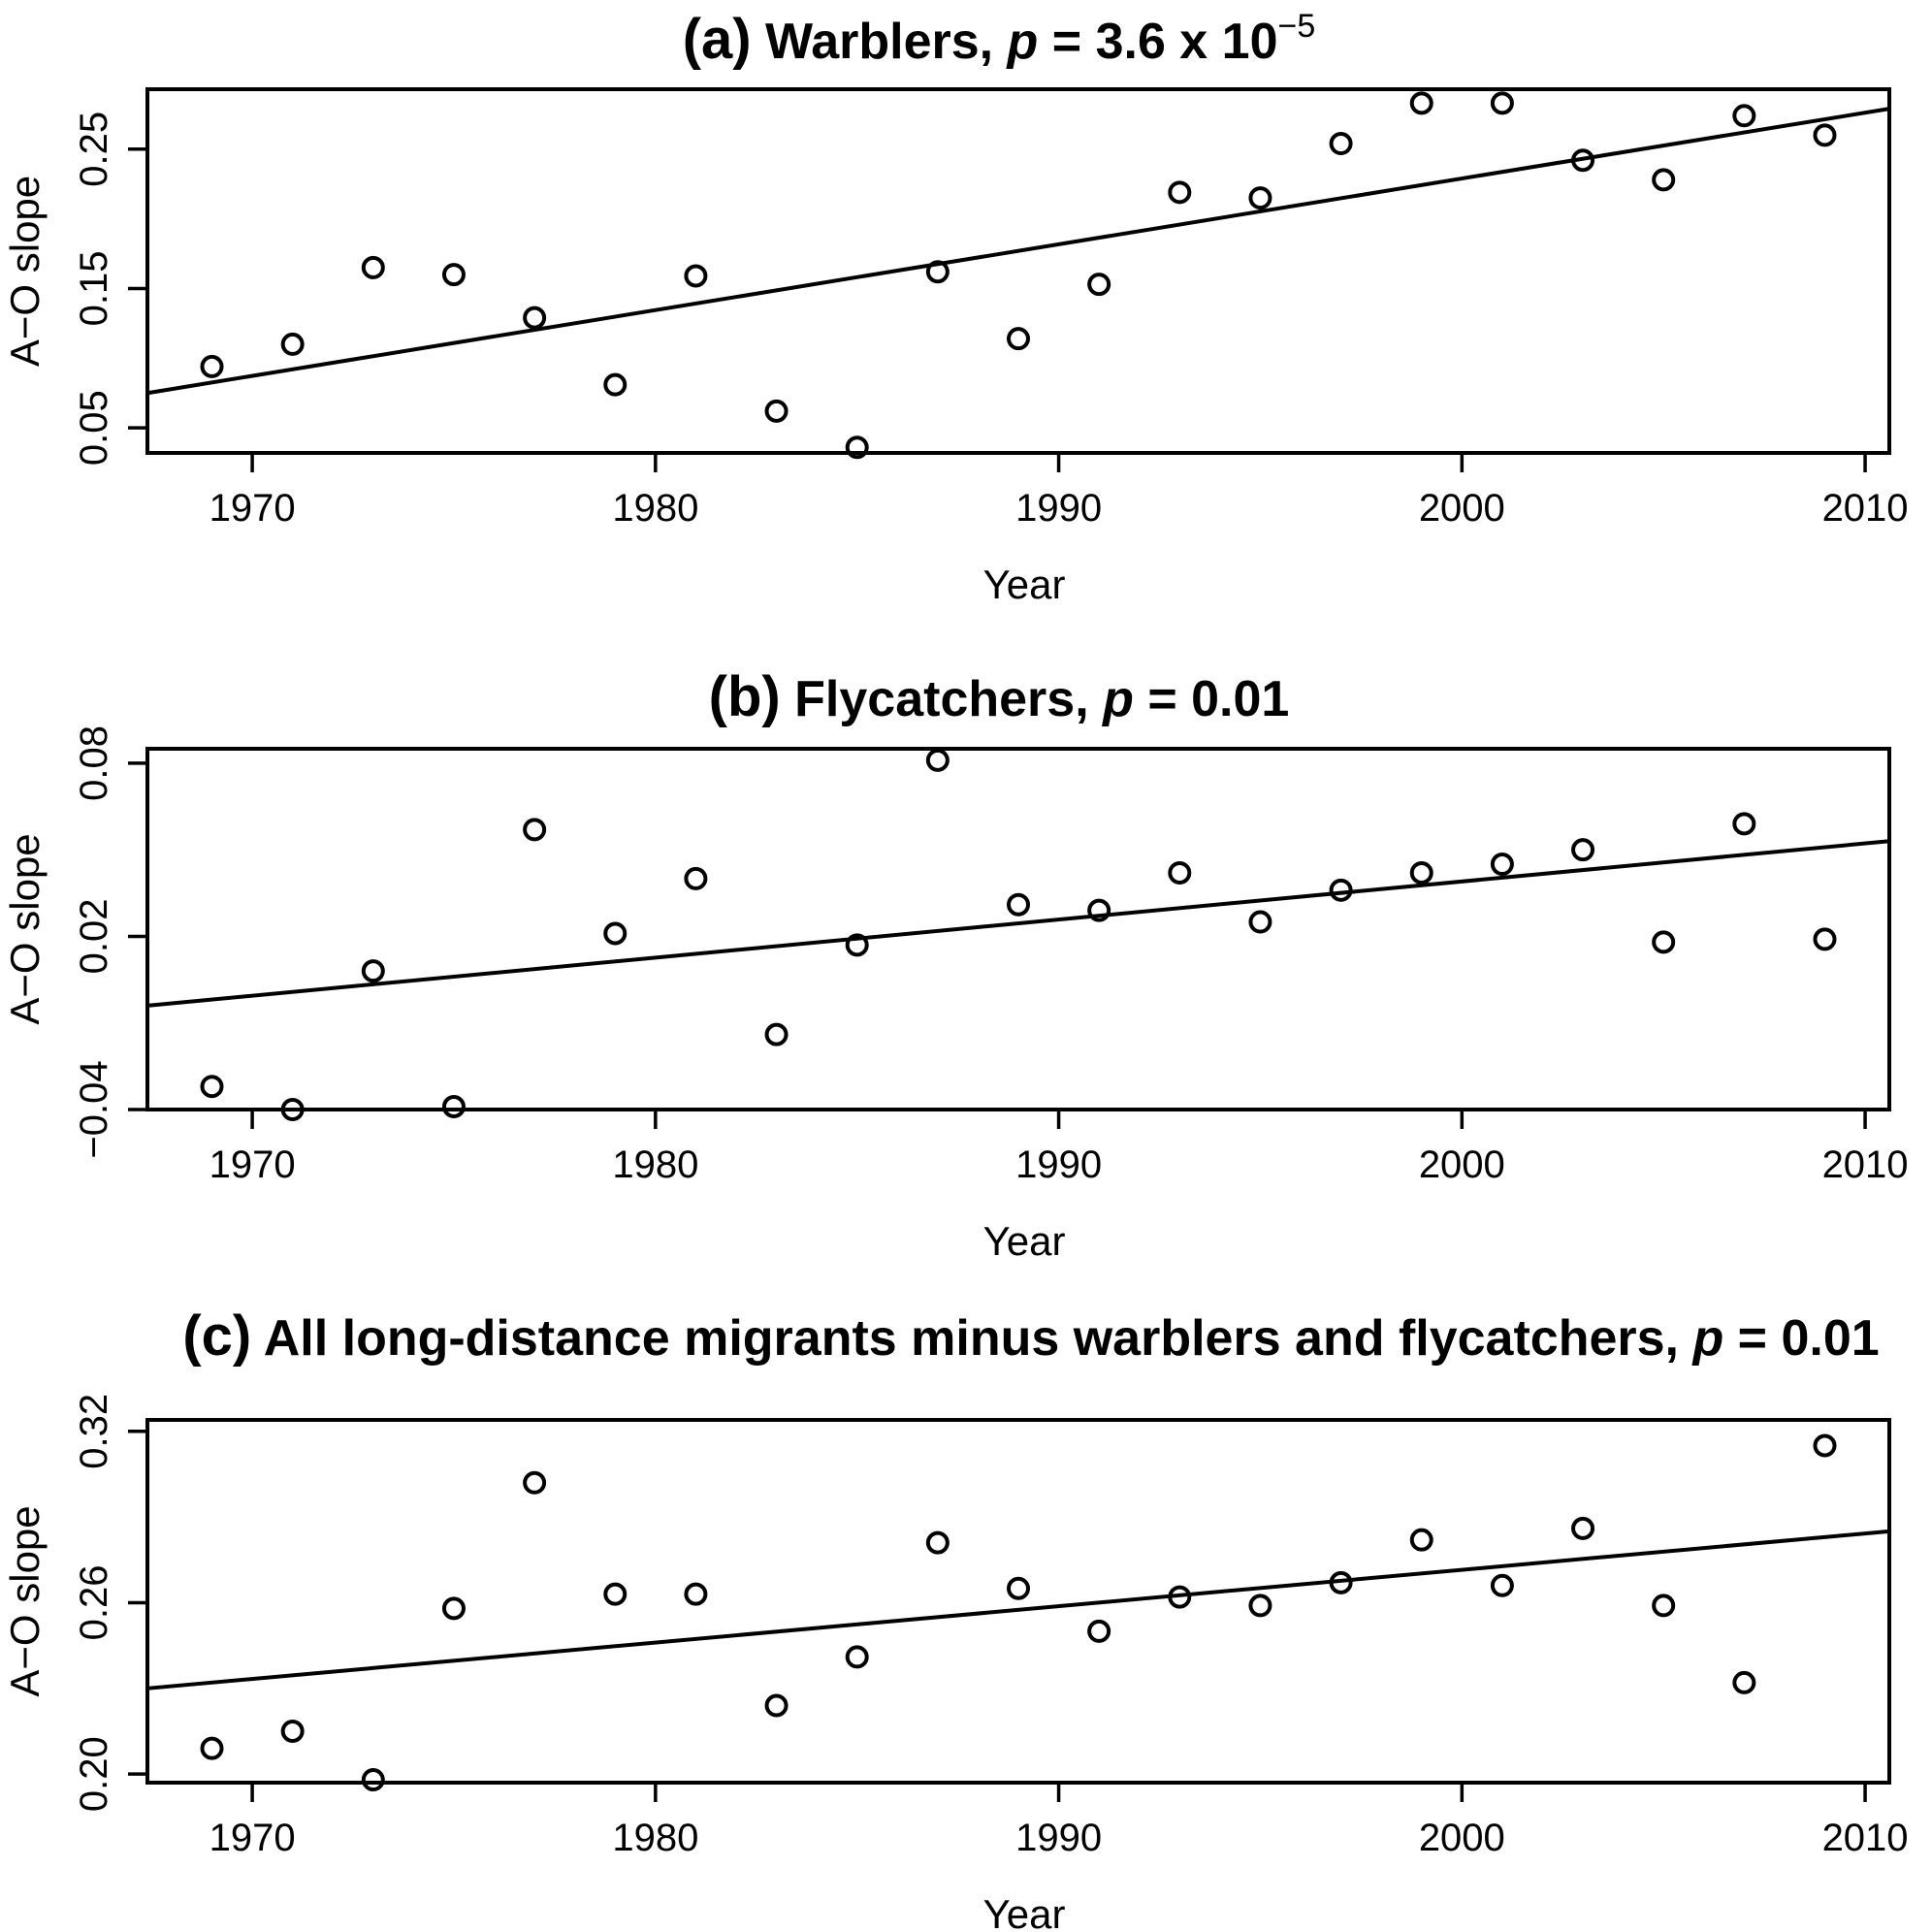 The image size is (1932, 1932). Describe the element at coordinates (745, 696) in the screenshot. I see `title-prefix: (b)` at that location.